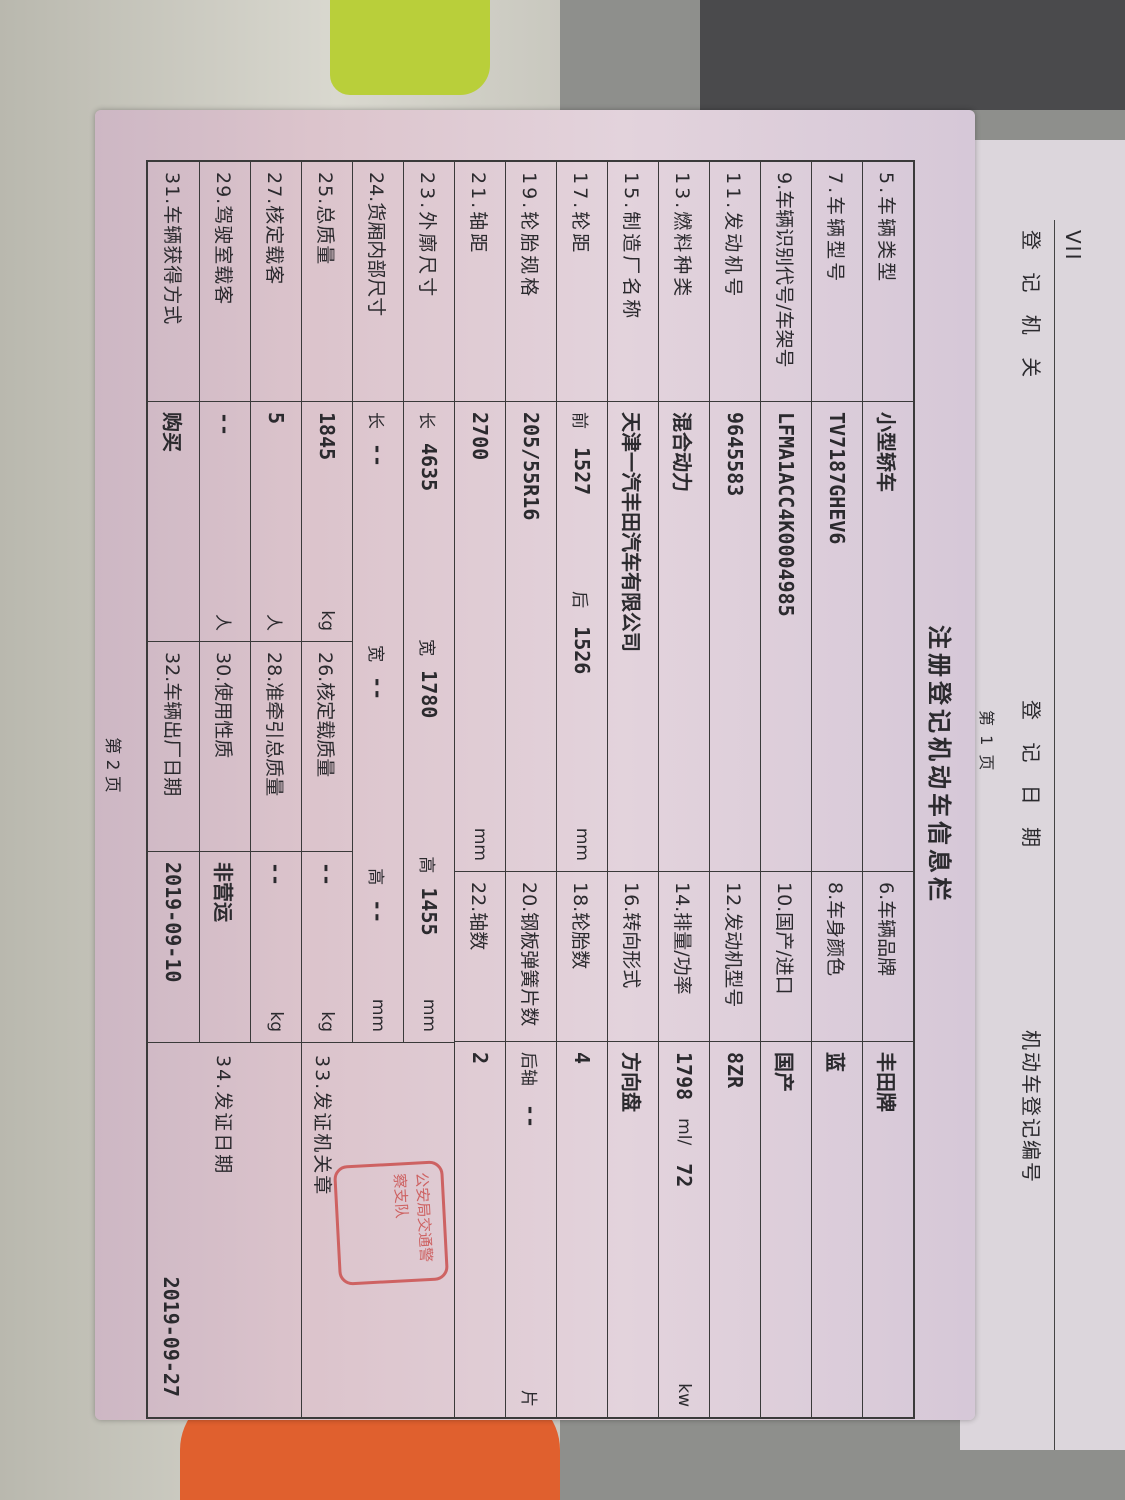 The height and width of the screenshot is (1500, 1125). What do you see at coordinates (428, 602) in the screenshot?
I see `table-row-dimensions: 23.外廓尺寸 长 4635 宽 1780 高 1455 mm` at bounding box center [428, 602].